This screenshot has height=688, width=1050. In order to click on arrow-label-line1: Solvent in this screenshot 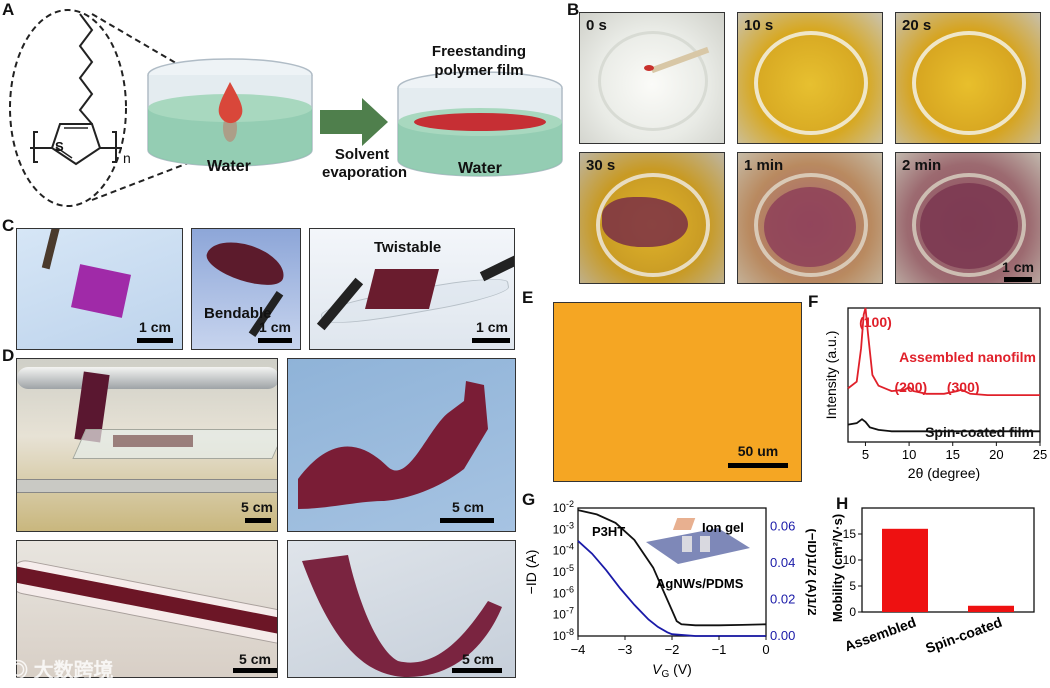, I will do `click(362, 154)`.